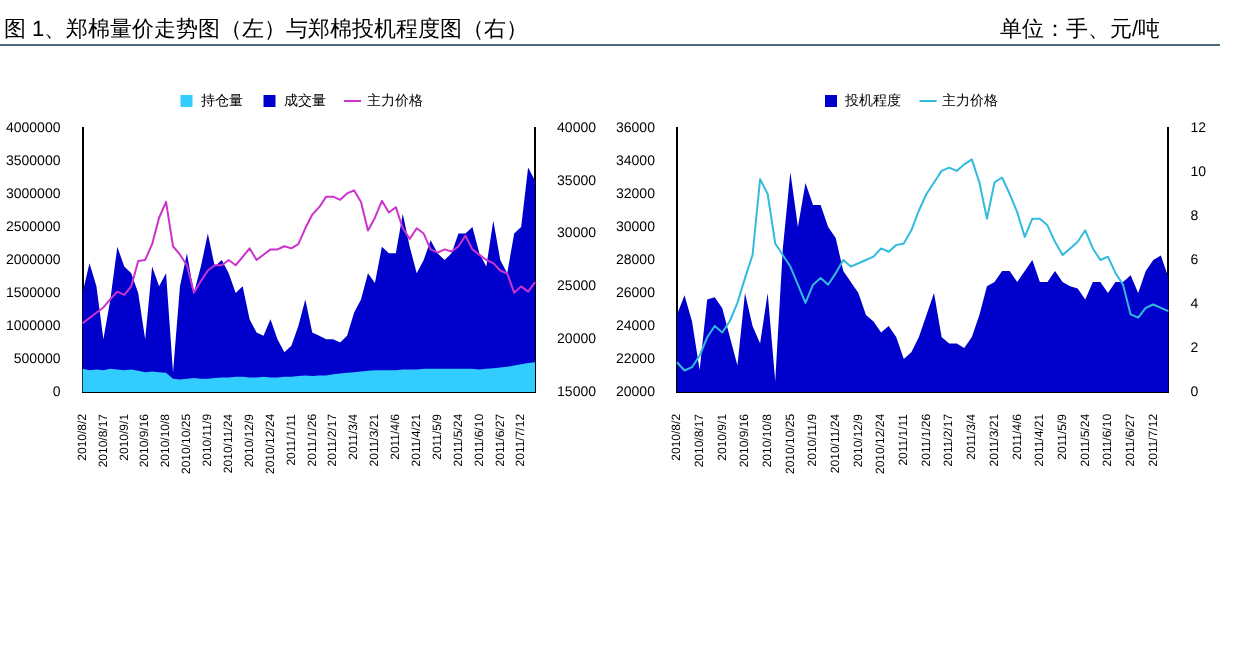  Describe the element at coordinates (266, 29) in the screenshot. I see `chart-title: 图 1、郑棉量价走势图（左）与郑棉投机程度图（右）` at that location.